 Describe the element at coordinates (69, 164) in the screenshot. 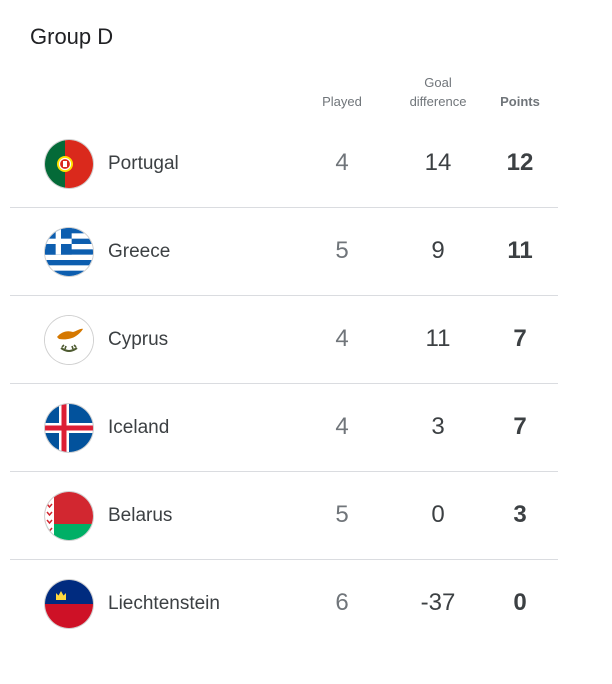

I see `portugal-flag-icon` at that location.